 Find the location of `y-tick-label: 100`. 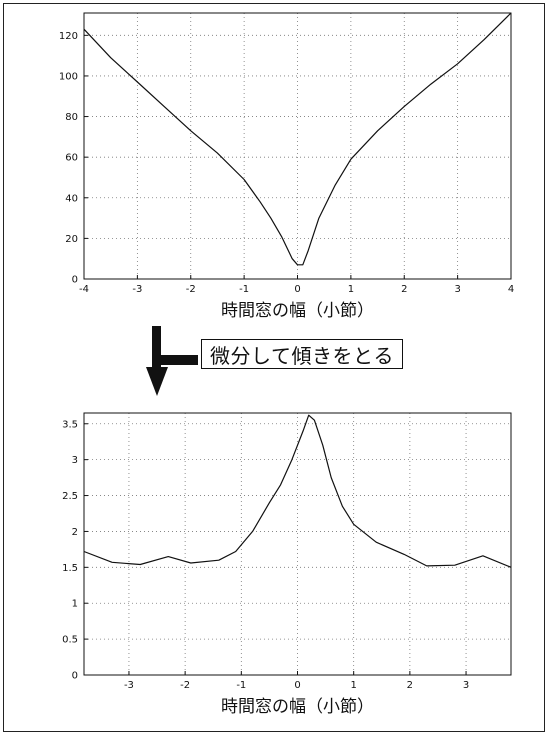

y-tick-label: 100 is located at coordinates (68, 76).